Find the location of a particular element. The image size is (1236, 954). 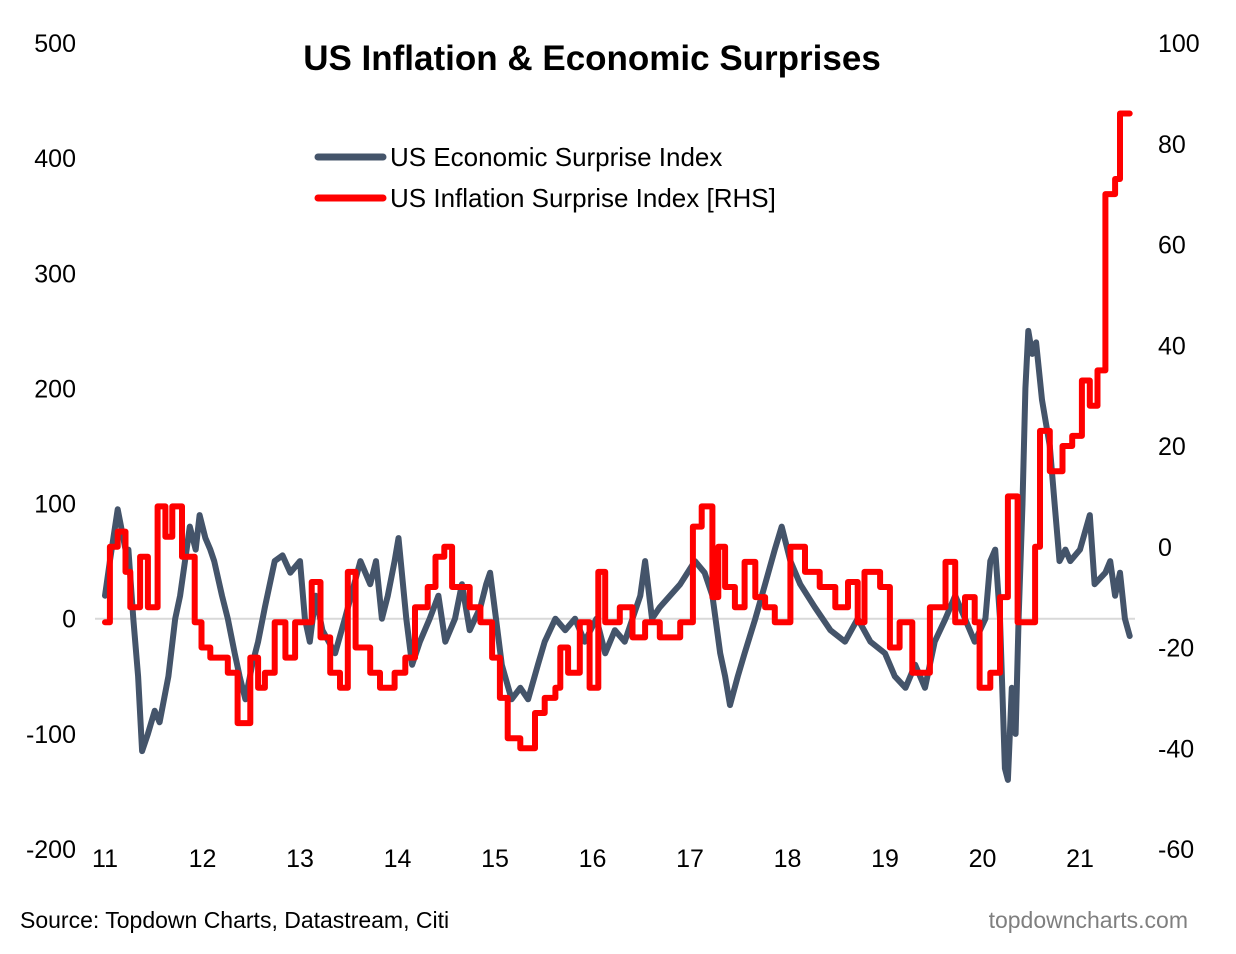

right-tick-label: 80 is located at coordinates (1172, 145).